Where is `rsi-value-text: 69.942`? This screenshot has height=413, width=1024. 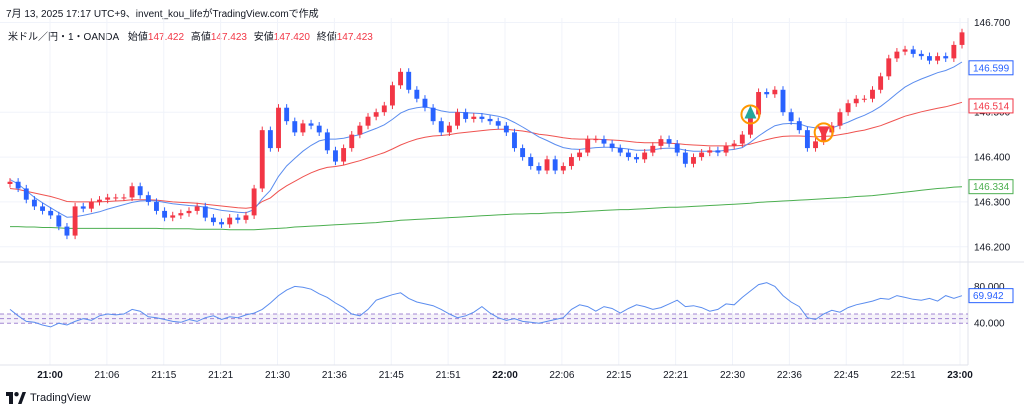
rsi-value-text: 69.942 is located at coordinates (988, 296).